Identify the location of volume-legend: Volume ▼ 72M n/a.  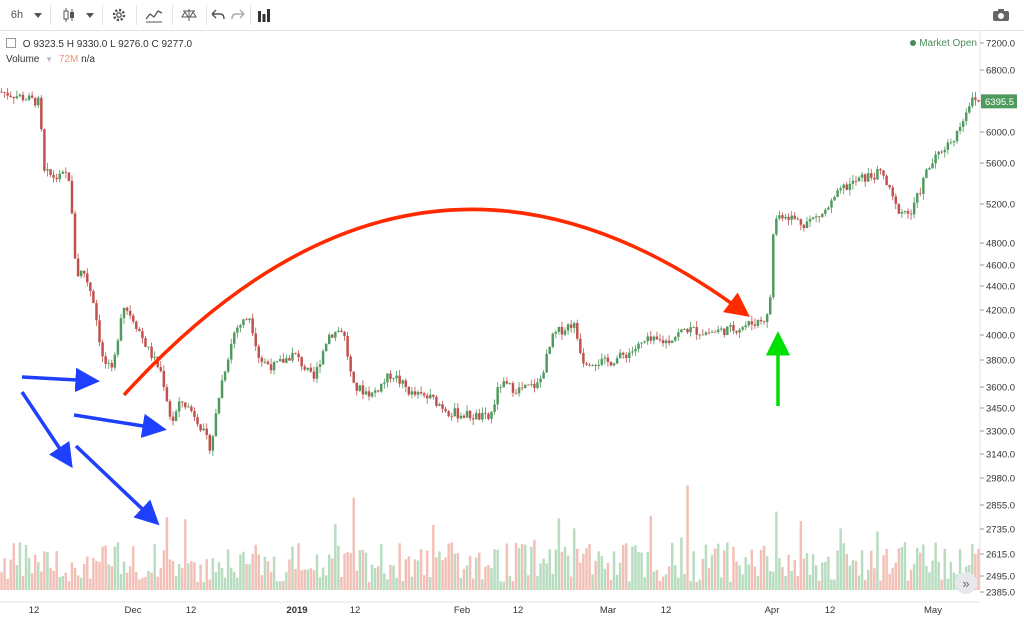
(50, 59).